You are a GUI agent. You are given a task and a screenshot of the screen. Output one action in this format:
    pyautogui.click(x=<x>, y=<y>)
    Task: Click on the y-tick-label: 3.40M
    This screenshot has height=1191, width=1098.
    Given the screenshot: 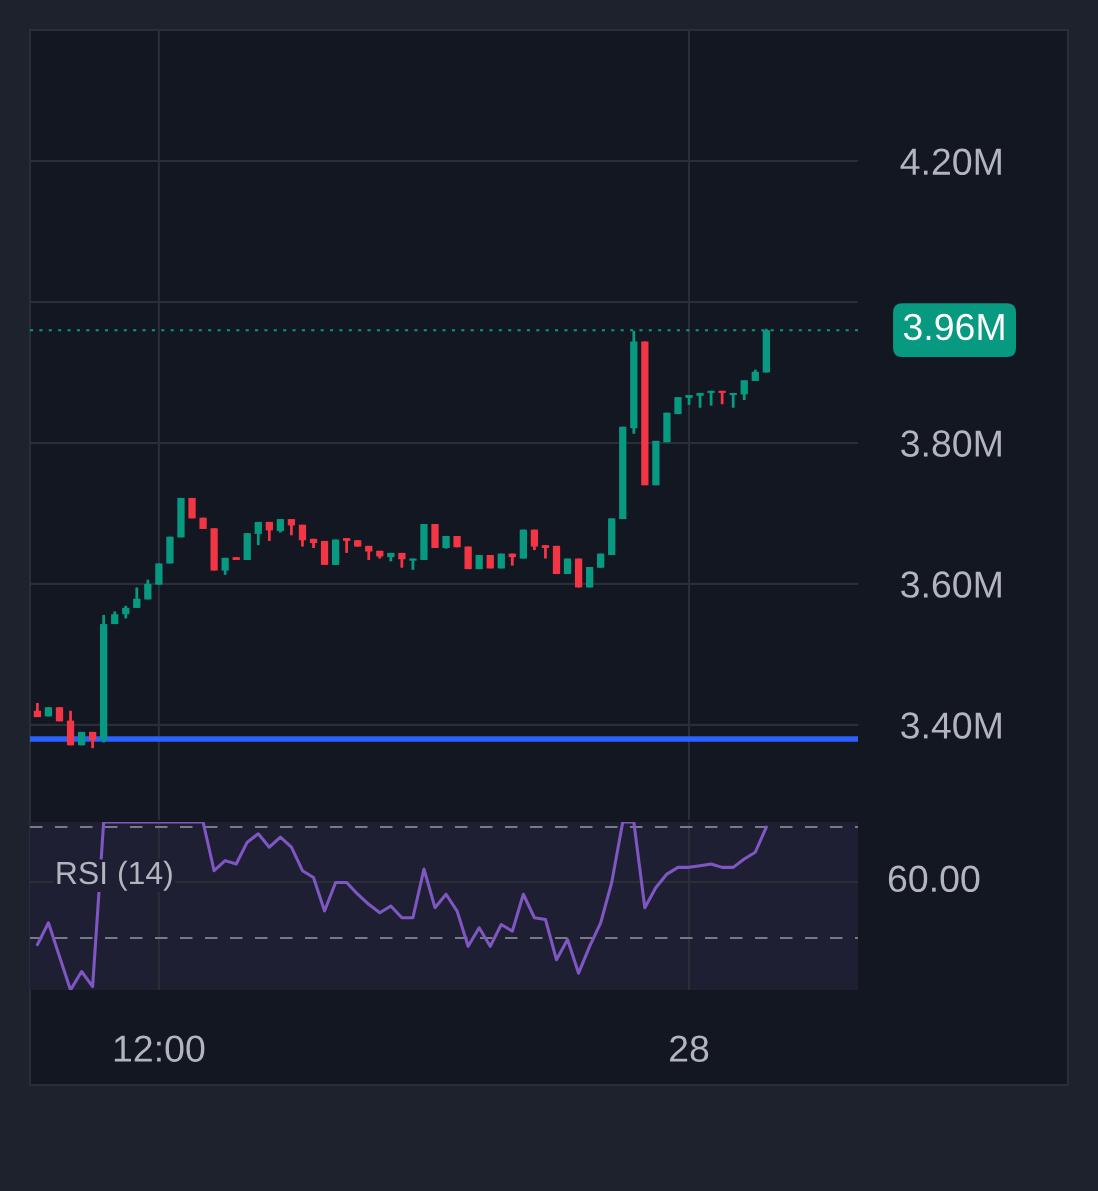 What is the action you would take?
    pyautogui.click(x=951, y=725)
    